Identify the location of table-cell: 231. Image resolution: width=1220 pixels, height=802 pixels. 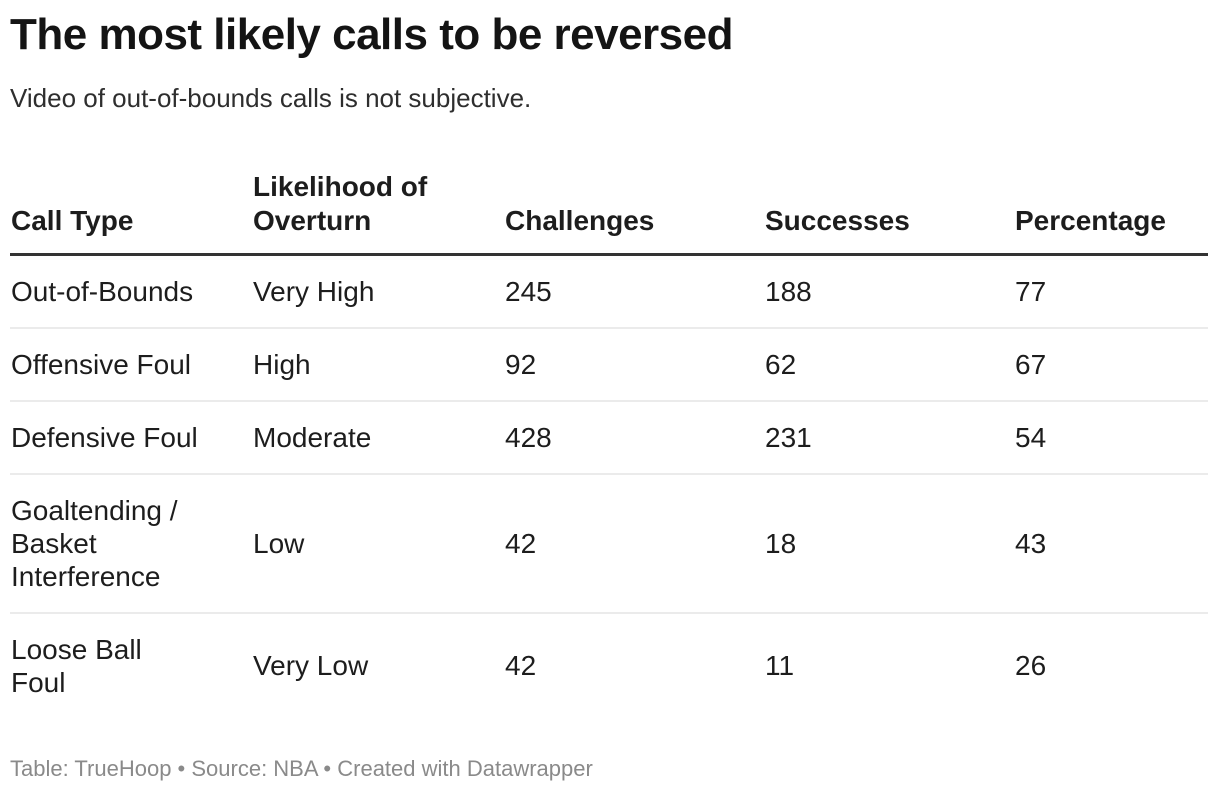
(889, 437).